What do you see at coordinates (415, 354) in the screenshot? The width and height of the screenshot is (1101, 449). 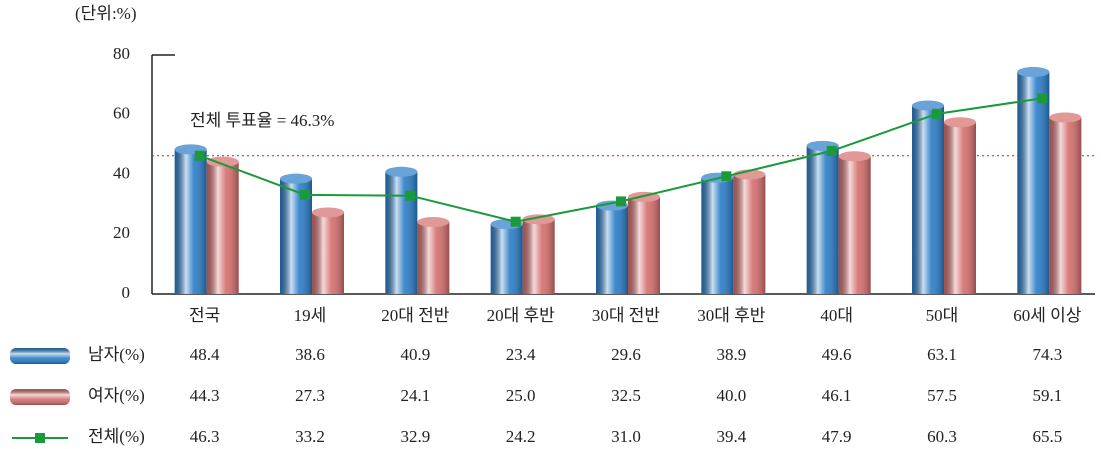 I see `table-value: 40.9` at bounding box center [415, 354].